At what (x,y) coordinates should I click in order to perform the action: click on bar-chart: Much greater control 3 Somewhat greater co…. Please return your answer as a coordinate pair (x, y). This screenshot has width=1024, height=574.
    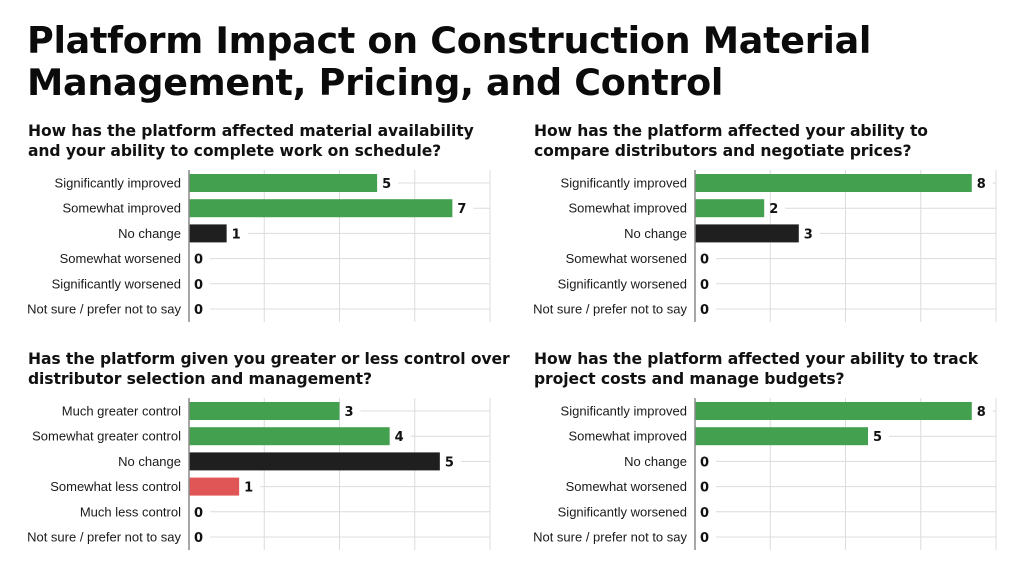
    Looking at the image, I should click on (259, 474).